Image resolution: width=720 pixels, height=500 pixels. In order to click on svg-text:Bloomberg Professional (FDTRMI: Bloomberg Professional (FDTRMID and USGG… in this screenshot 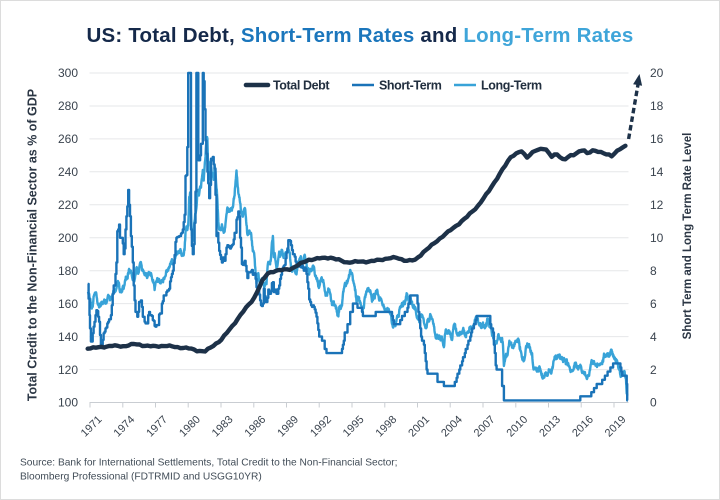, I will do `click(141, 477)`.